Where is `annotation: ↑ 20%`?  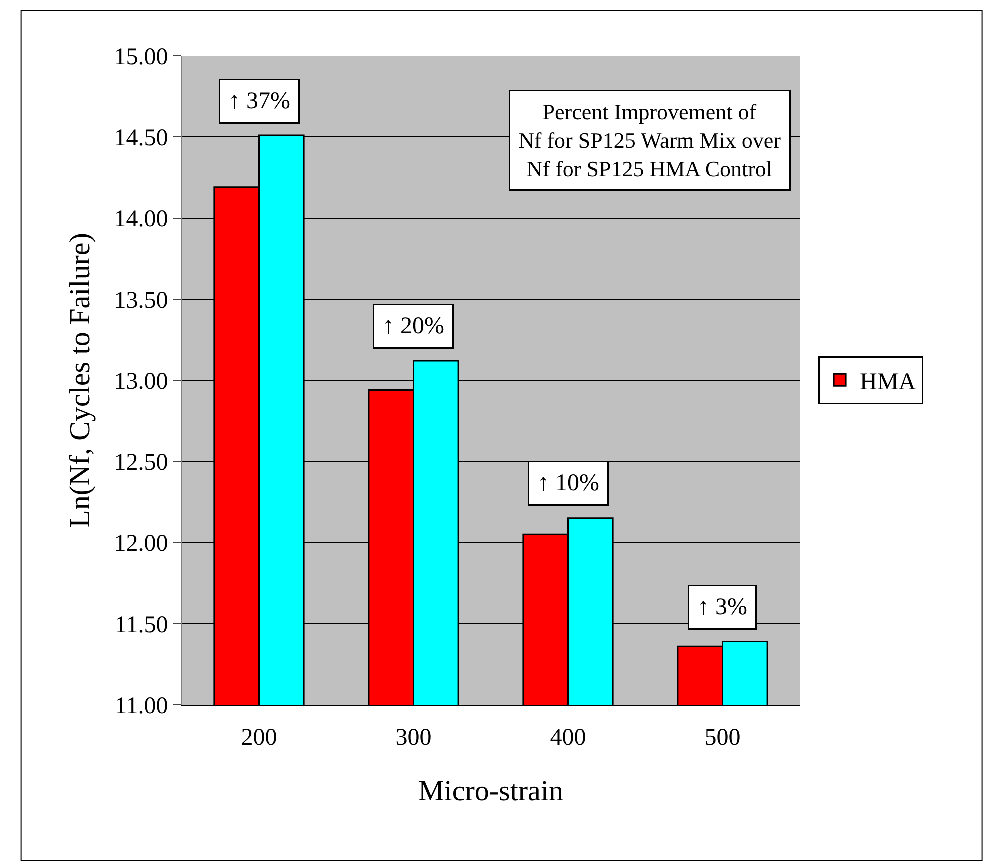
annotation: ↑ 20% is located at coordinates (413, 327).